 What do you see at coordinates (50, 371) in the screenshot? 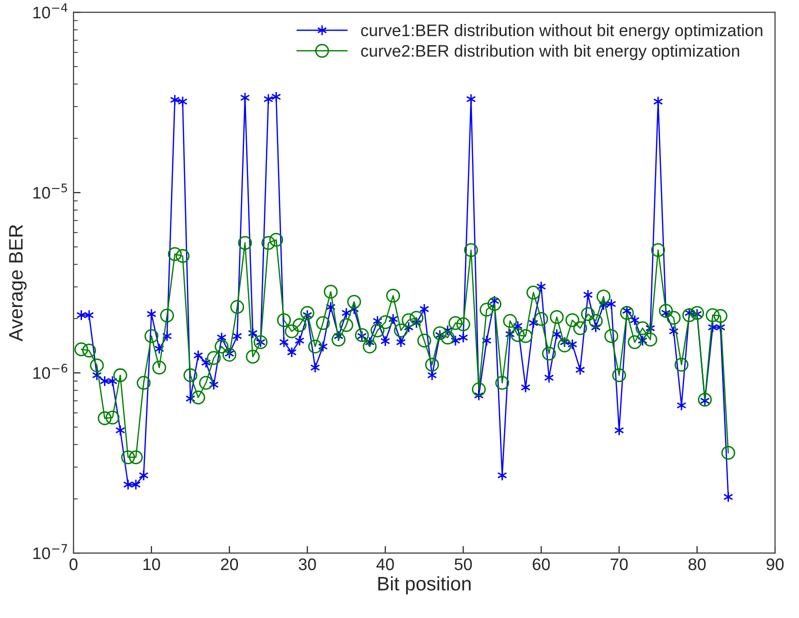
I see `y-tick-label: 10$^{−6}$` at bounding box center [50, 371].